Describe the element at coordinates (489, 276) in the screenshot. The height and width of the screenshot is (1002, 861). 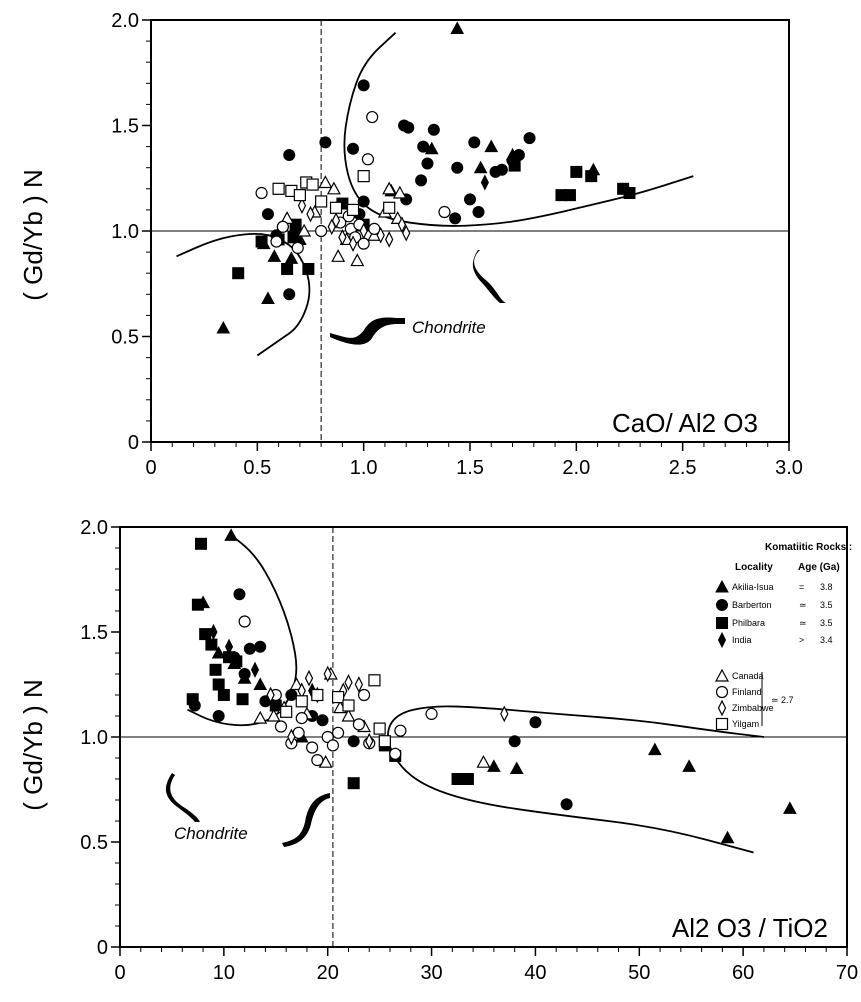
I see `chondrite-squiggle-top-right` at that location.